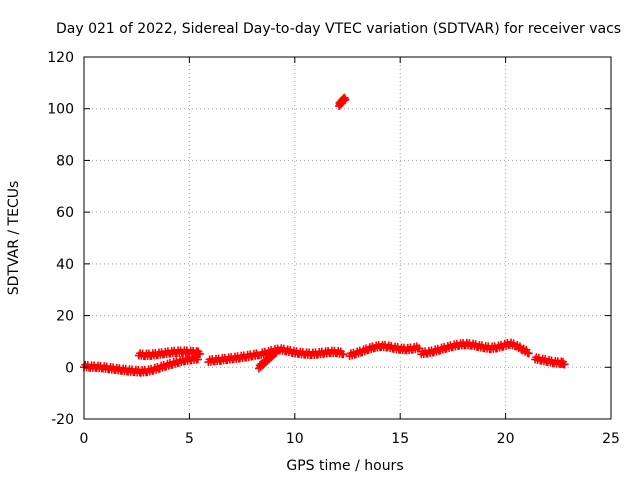 This screenshot has height=480, width=640. I want to click on series-track-f, so click(384, 350).